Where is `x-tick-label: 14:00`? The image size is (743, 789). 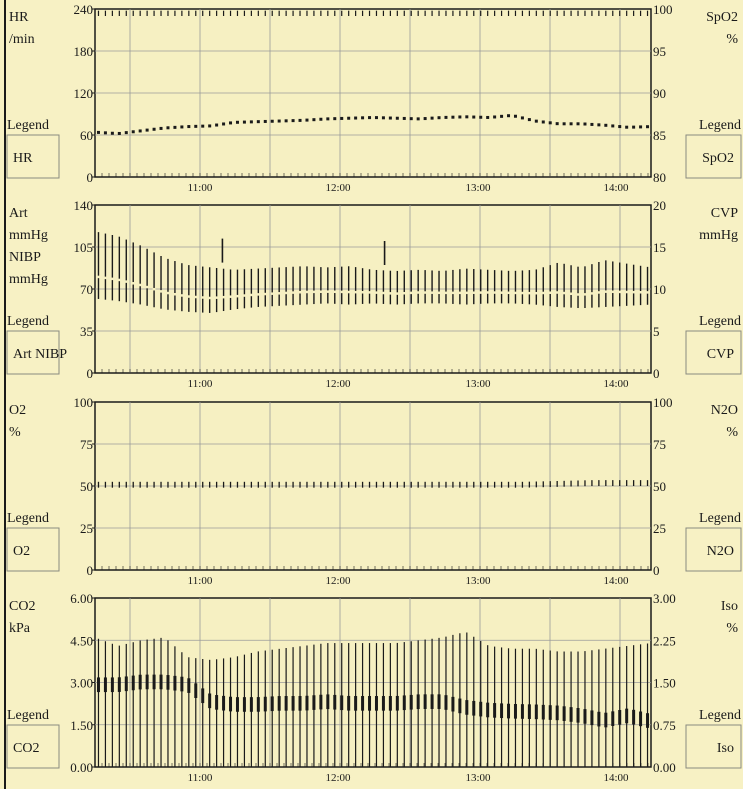 x-tick-label: 14:00 is located at coordinates (616, 384).